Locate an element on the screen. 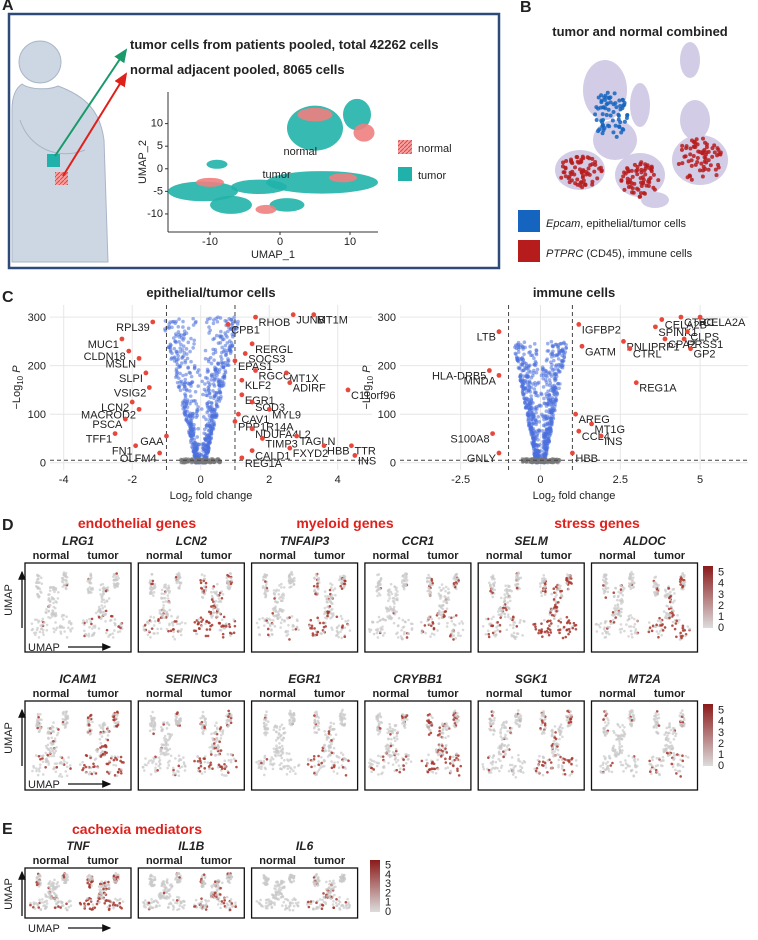  x-tick-label: 0 is located at coordinates (540, 480).